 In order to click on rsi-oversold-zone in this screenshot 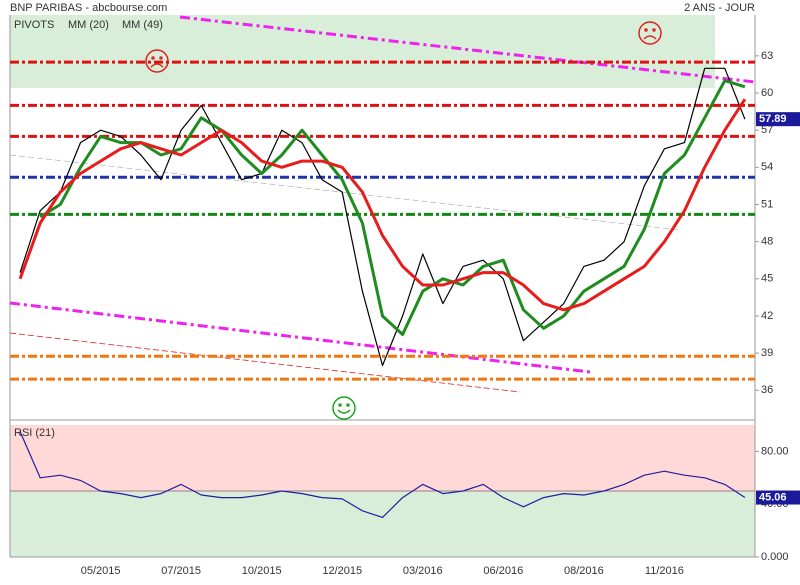, I will do `click(382, 524)`.